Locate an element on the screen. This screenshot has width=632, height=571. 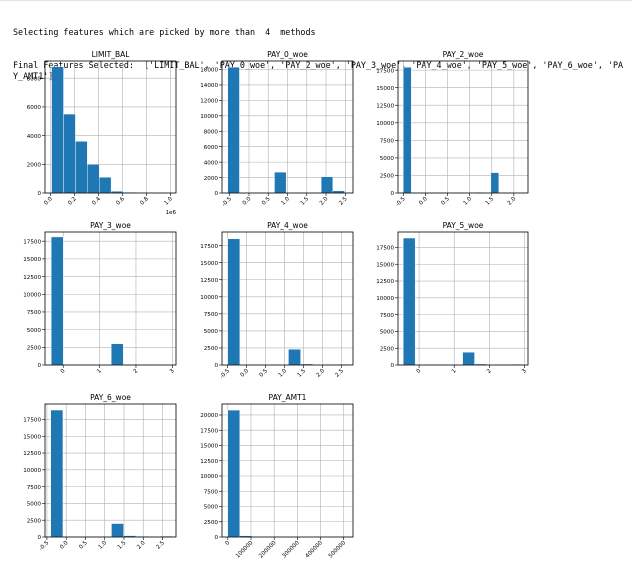
y-tick-label: 16000 is located at coordinates (209, 71).